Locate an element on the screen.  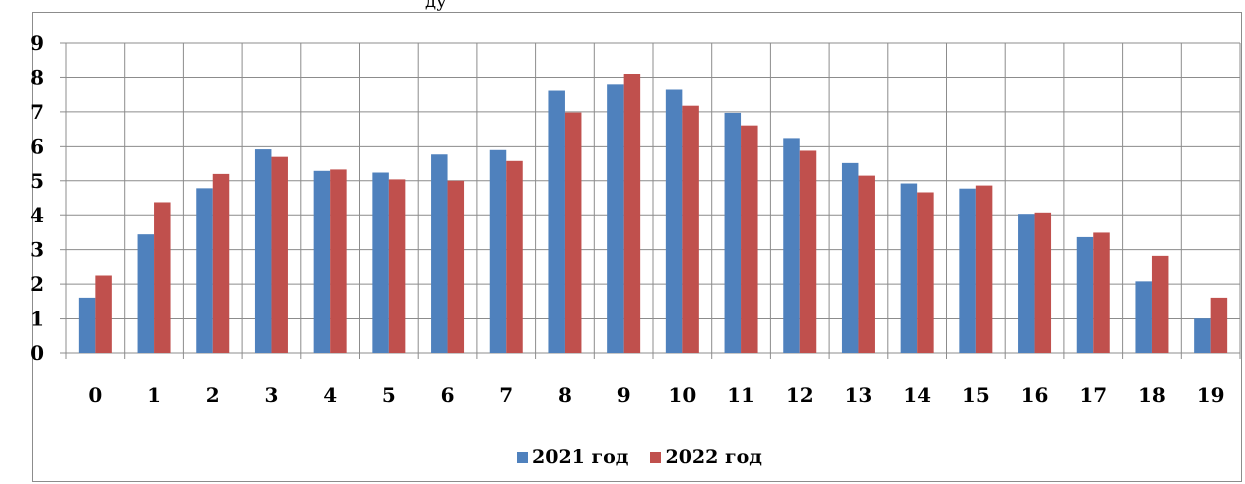
x-tick-label: 0 is located at coordinates (95, 395).